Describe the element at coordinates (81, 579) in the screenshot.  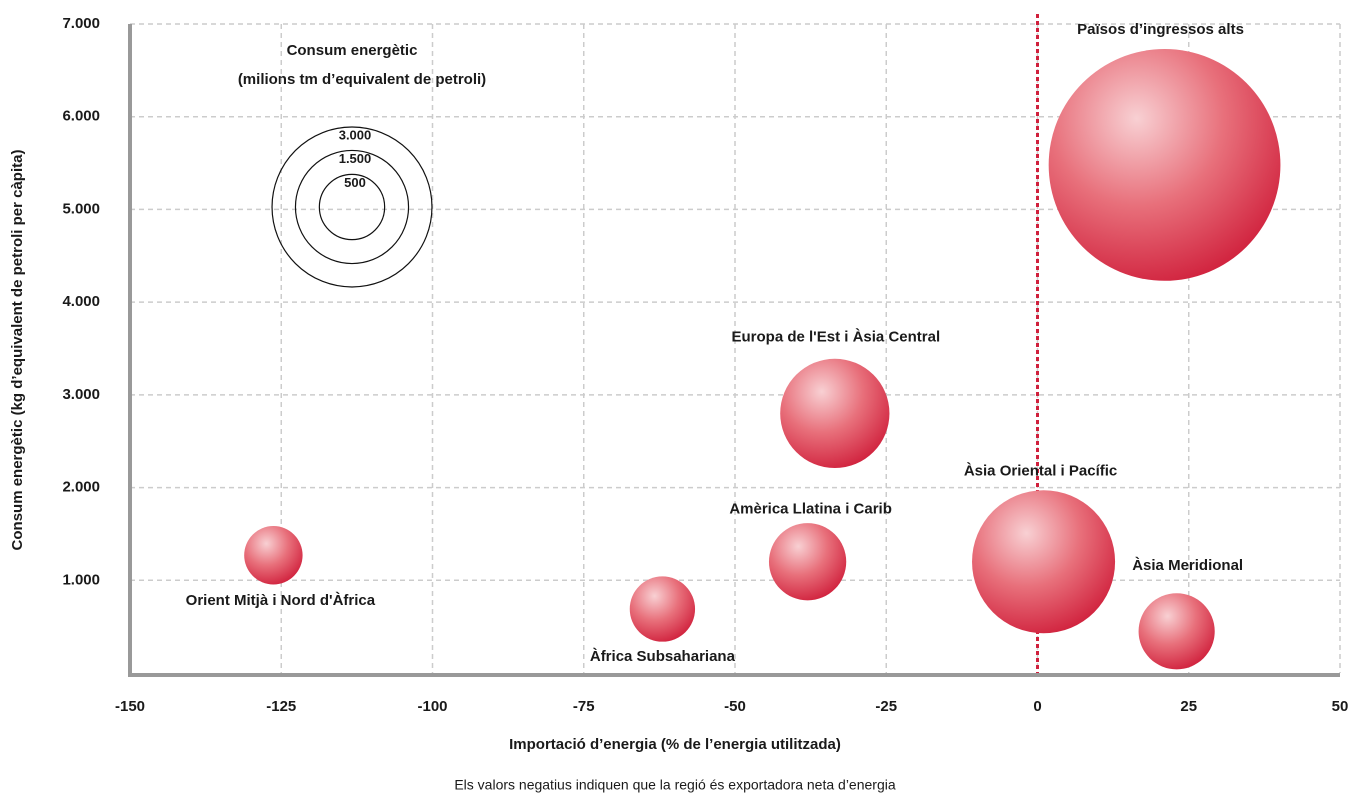
I see `y-tick-label: 1.000` at that location.